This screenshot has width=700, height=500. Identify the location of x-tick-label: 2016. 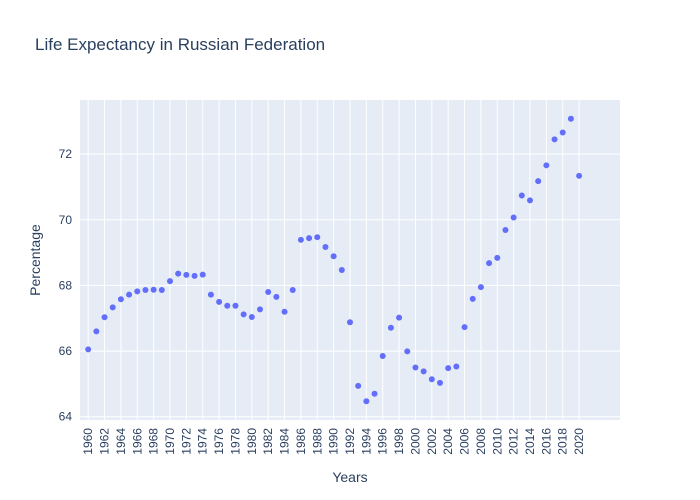
(546, 441).